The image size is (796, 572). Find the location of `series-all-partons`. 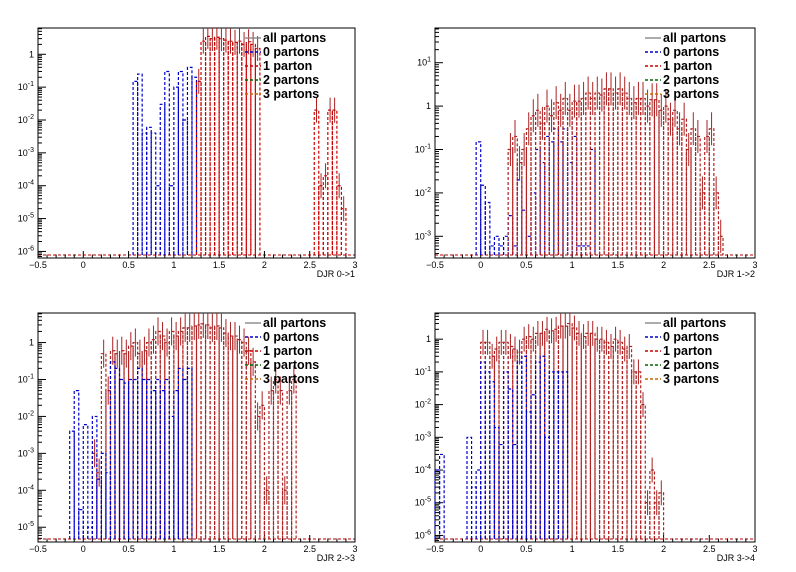

series-all-partons is located at coordinates (615, 163).